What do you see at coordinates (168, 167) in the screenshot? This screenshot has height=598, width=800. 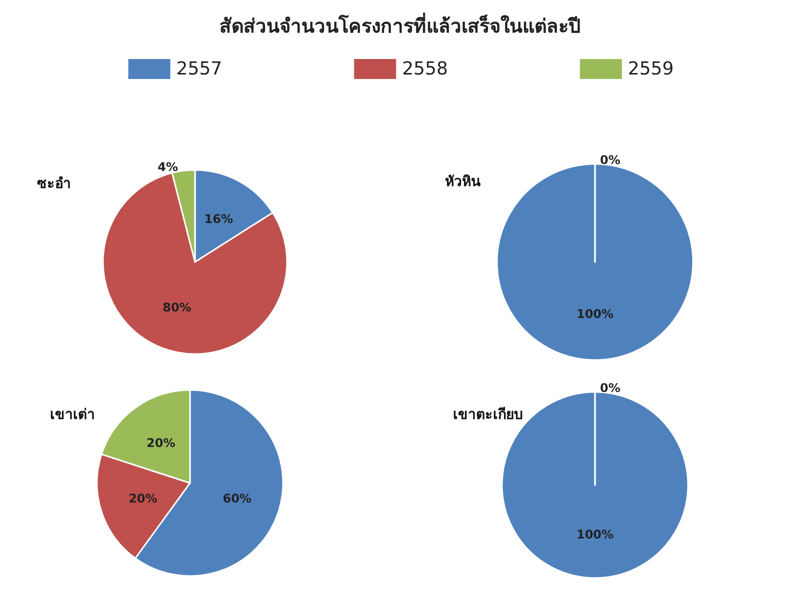 I see `data-label: 4%` at bounding box center [168, 167].